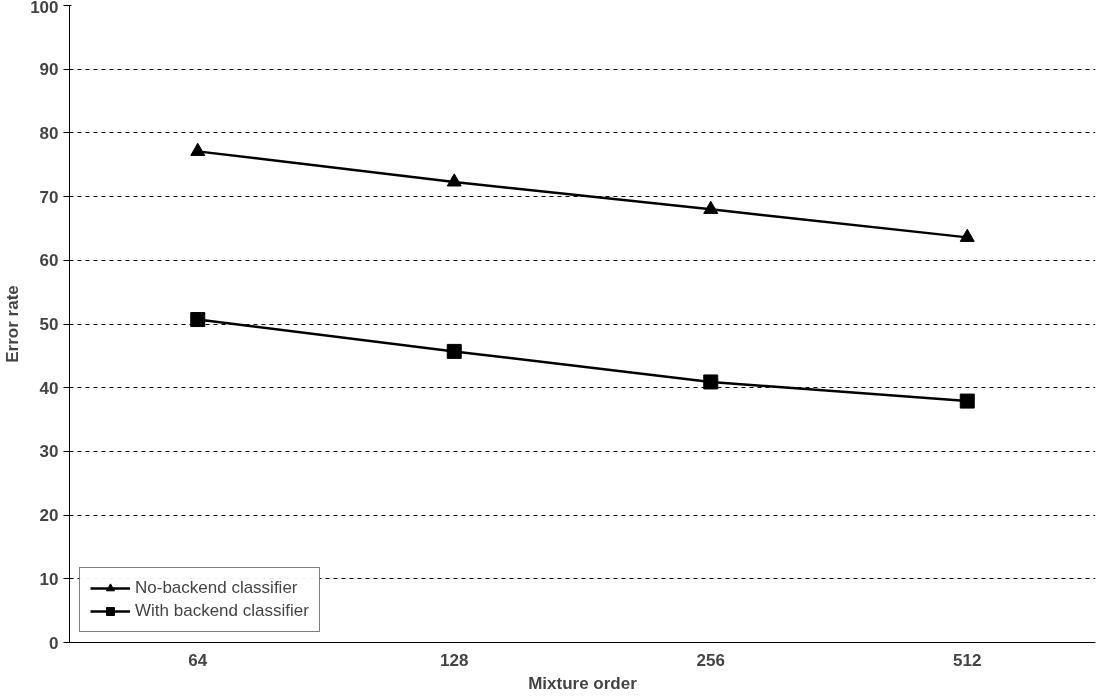  Describe the element at coordinates (49, 197) in the screenshot. I see `y-tick-label: 70` at that location.